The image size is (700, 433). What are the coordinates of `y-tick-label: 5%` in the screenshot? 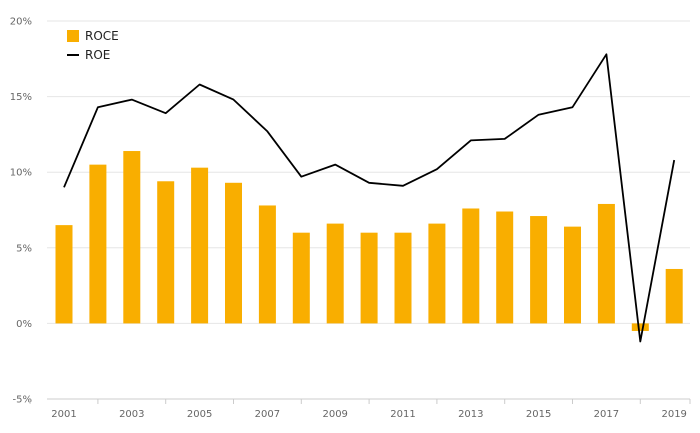 It's located at (24, 248).